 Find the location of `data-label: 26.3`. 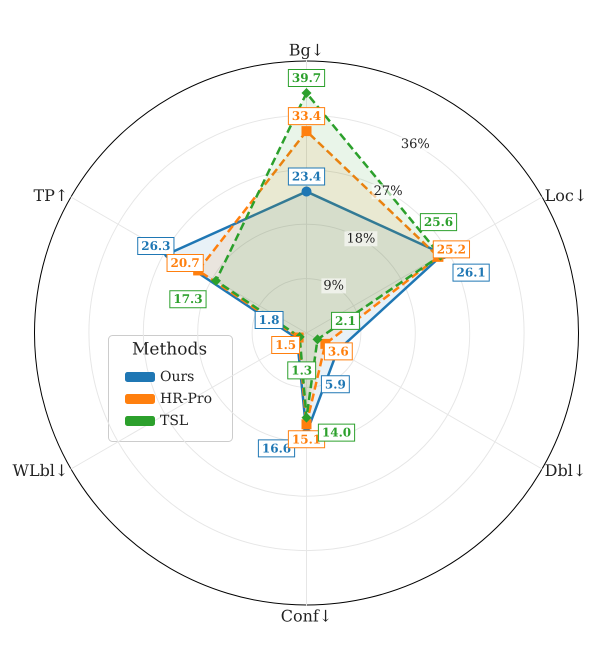

data-label: 26.3 is located at coordinates (155, 246).